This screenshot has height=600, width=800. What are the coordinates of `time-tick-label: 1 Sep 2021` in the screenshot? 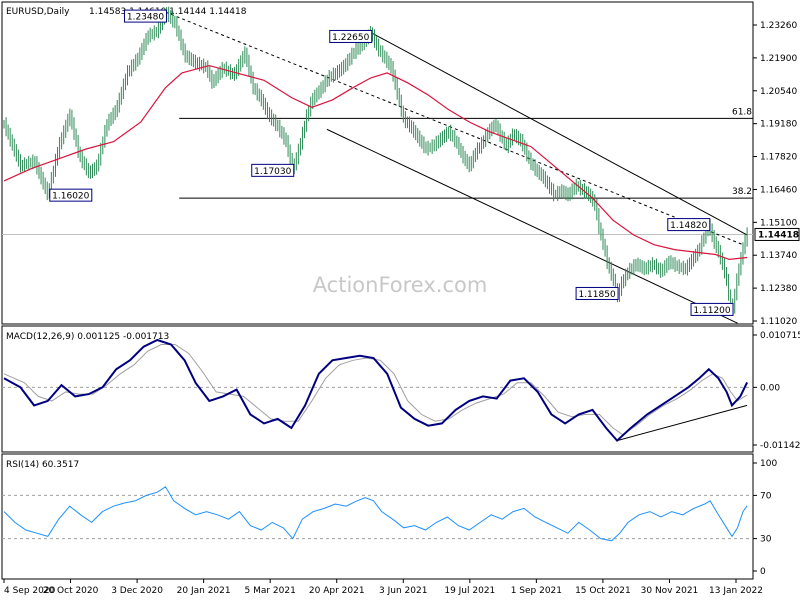 It's located at (536, 591).